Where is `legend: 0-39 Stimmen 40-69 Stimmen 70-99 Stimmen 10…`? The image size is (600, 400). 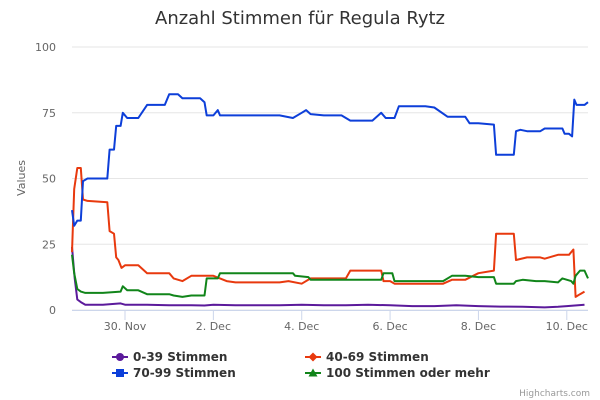
legend: 0-39 Stimmen 40-69 Stimmen 70-99 Stimmen 10… is located at coordinates (301, 365).